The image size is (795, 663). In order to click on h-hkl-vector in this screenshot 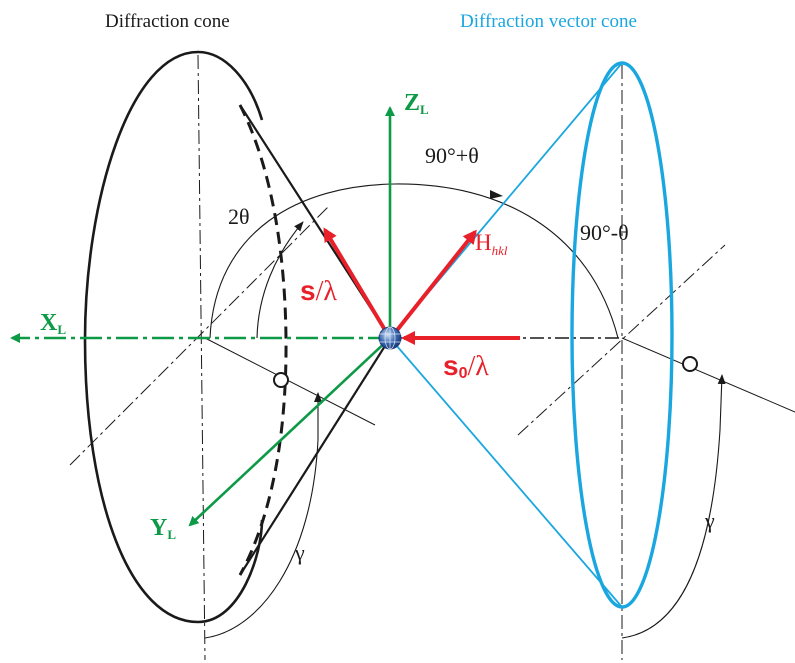, I will do `click(434, 282)`.